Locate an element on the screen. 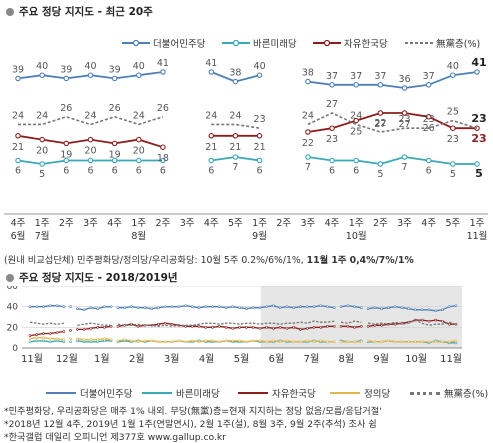 Image resolution: width=493 pixels, height=443 pixels. top-x-tick-2: 2주 is located at coordinates (66, 223).